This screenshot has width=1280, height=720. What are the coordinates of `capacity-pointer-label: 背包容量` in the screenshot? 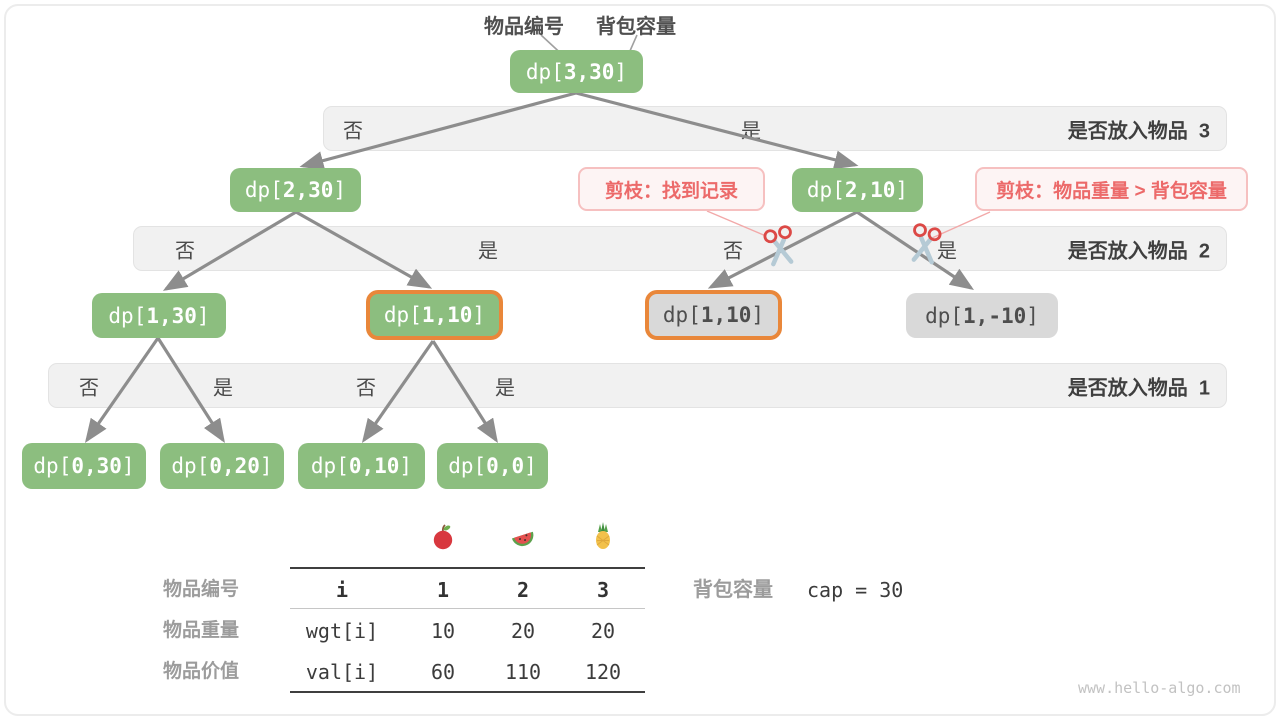 It's located at (636, 27).